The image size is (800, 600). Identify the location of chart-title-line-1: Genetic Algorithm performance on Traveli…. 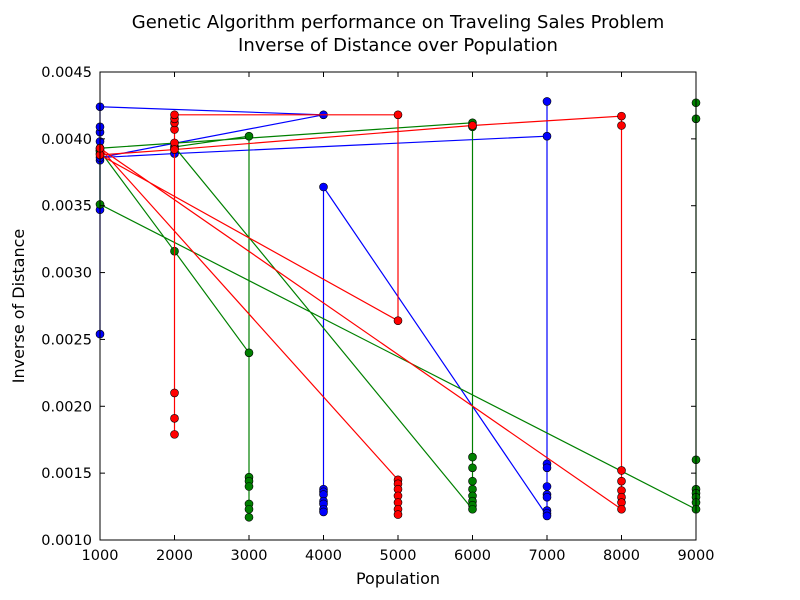
(398, 22).